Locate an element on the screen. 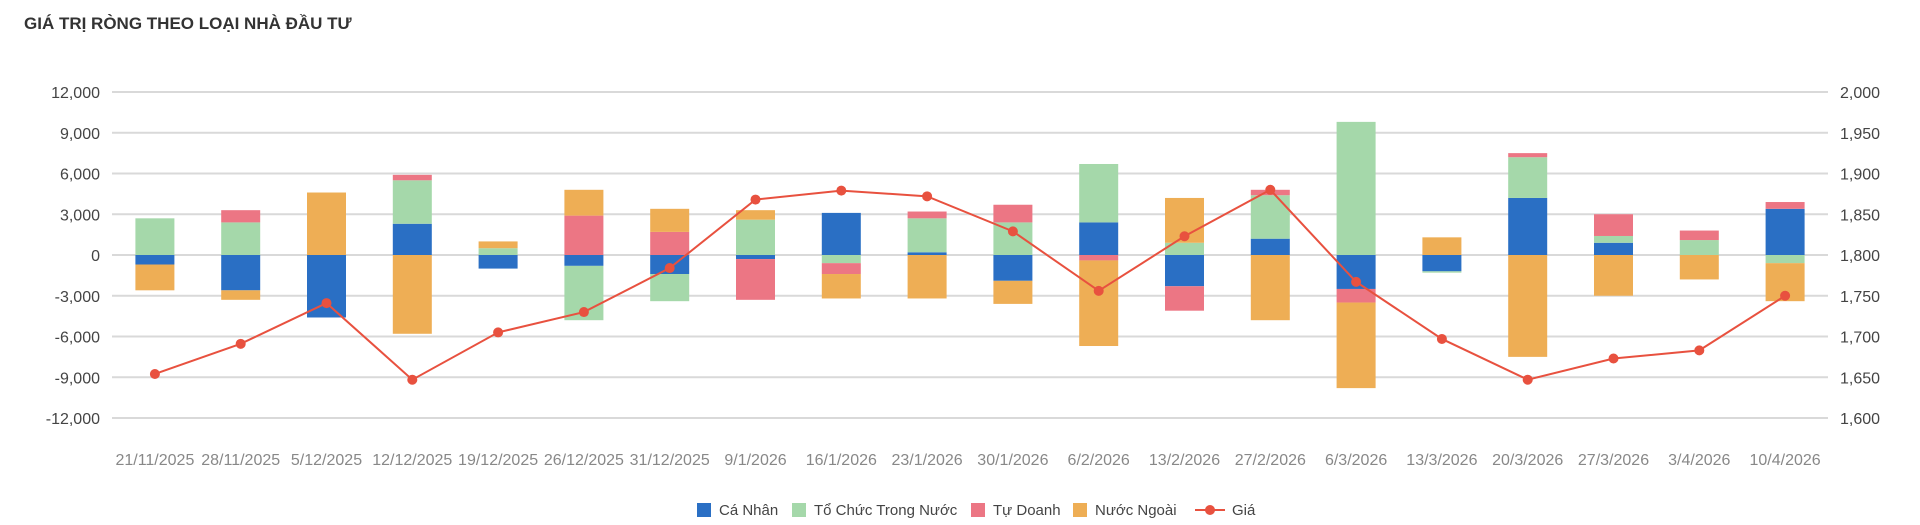 This screenshot has width=1920, height=525. y-left-tick-label: 12,000 is located at coordinates (75, 93).